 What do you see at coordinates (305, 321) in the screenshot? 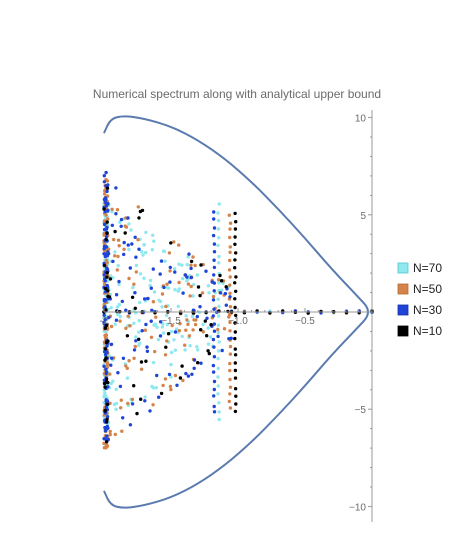
I see `x-tick-label: −0.5` at bounding box center [305, 321].